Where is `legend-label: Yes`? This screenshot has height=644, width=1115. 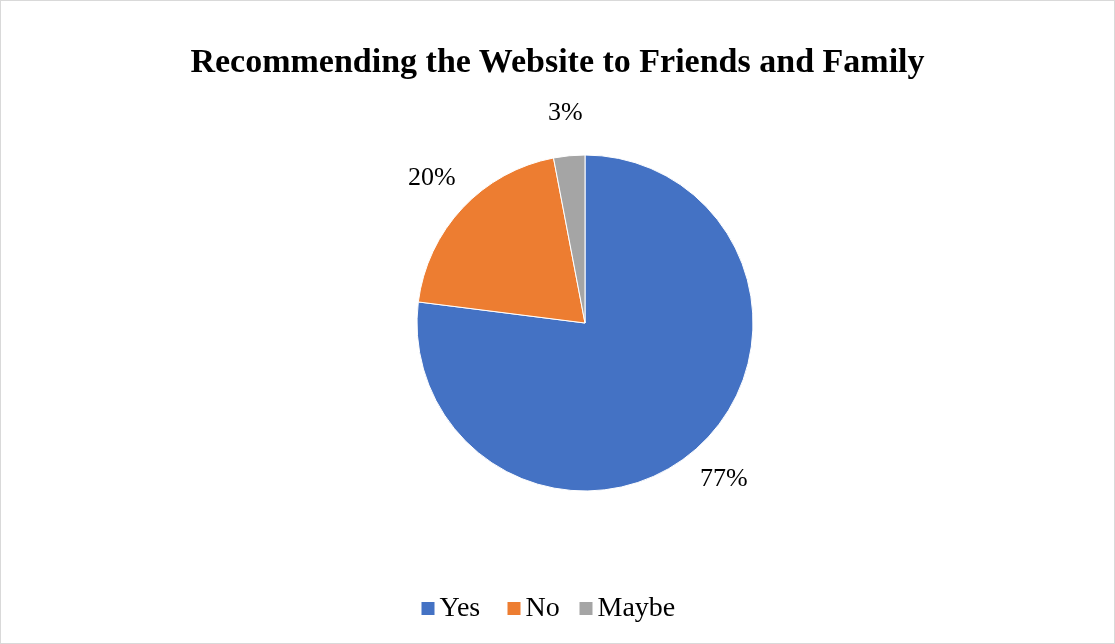 legend-label: Yes is located at coordinates (460, 607).